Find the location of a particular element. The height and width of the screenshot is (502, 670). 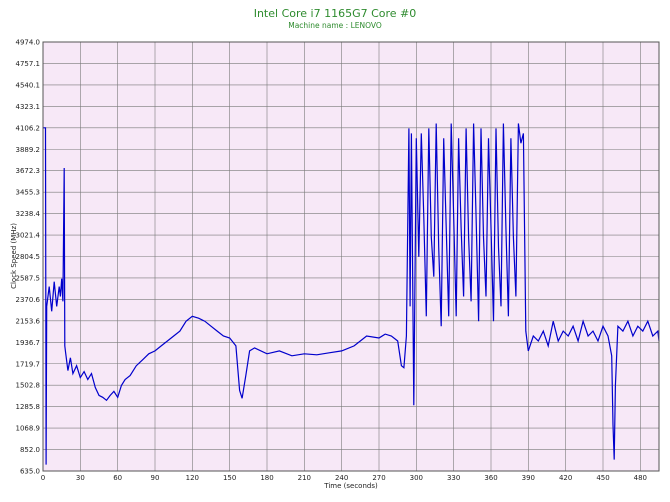

y-tick-label: 2153.6 is located at coordinates (28, 321).